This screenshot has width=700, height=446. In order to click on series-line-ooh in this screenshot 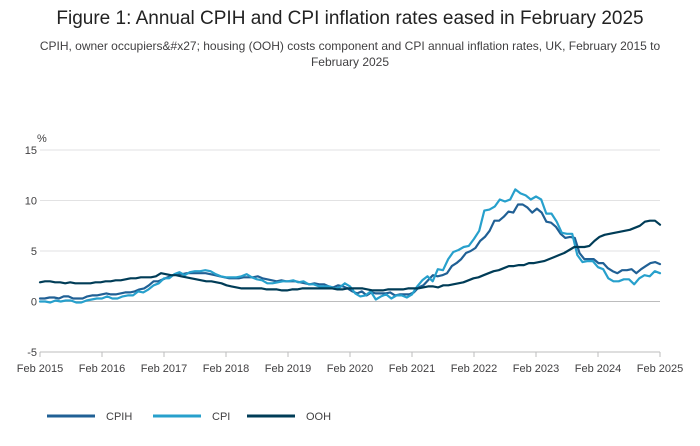, I will do `click(350, 255)`.